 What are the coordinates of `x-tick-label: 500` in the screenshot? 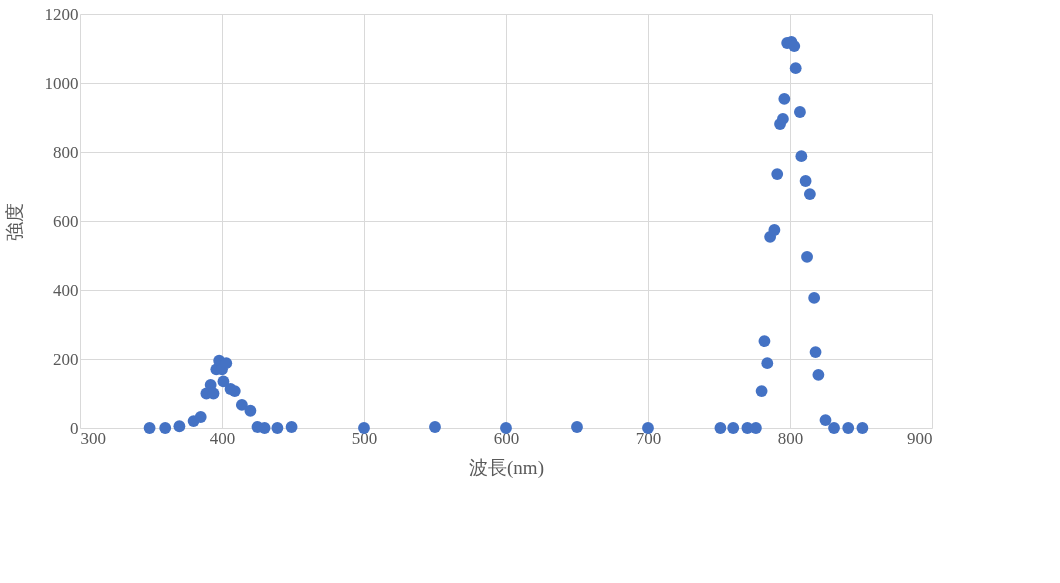 It's located at (364, 438).